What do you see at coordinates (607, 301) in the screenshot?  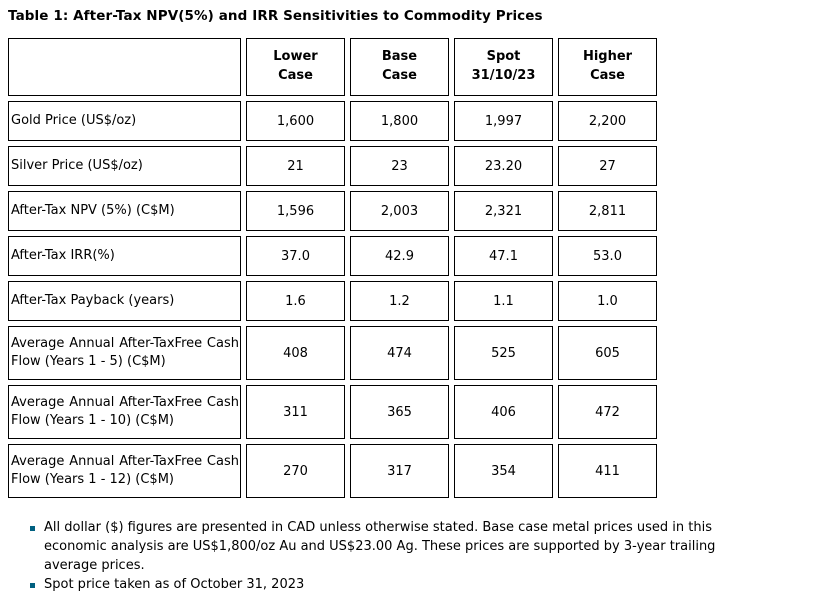 I see `cell-value: 1.0` at bounding box center [607, 301].